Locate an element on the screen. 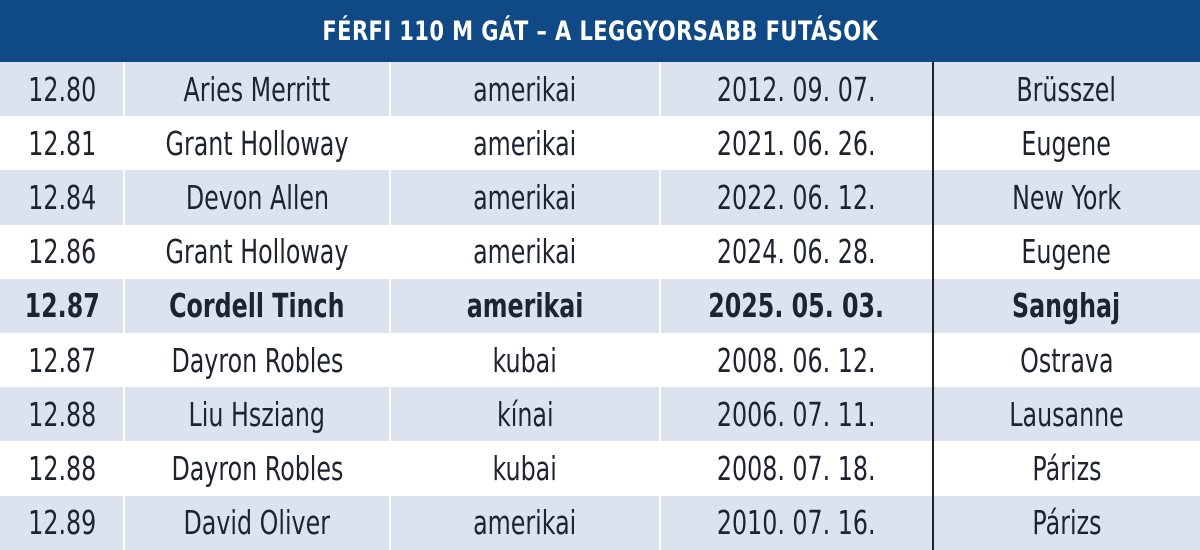 The width and height of the screenshot is (1200, 550). date-cell-text: 2025. 05. 03. is located at coordinates (796, 306).